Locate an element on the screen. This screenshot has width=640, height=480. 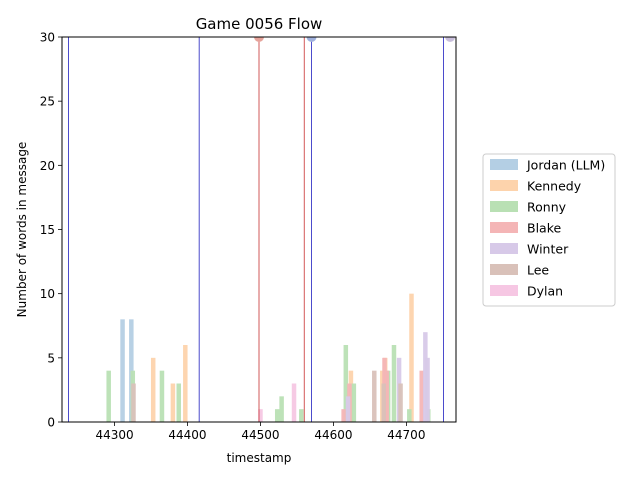
legend-swatch-dylan is located at coordinates (504, 290).